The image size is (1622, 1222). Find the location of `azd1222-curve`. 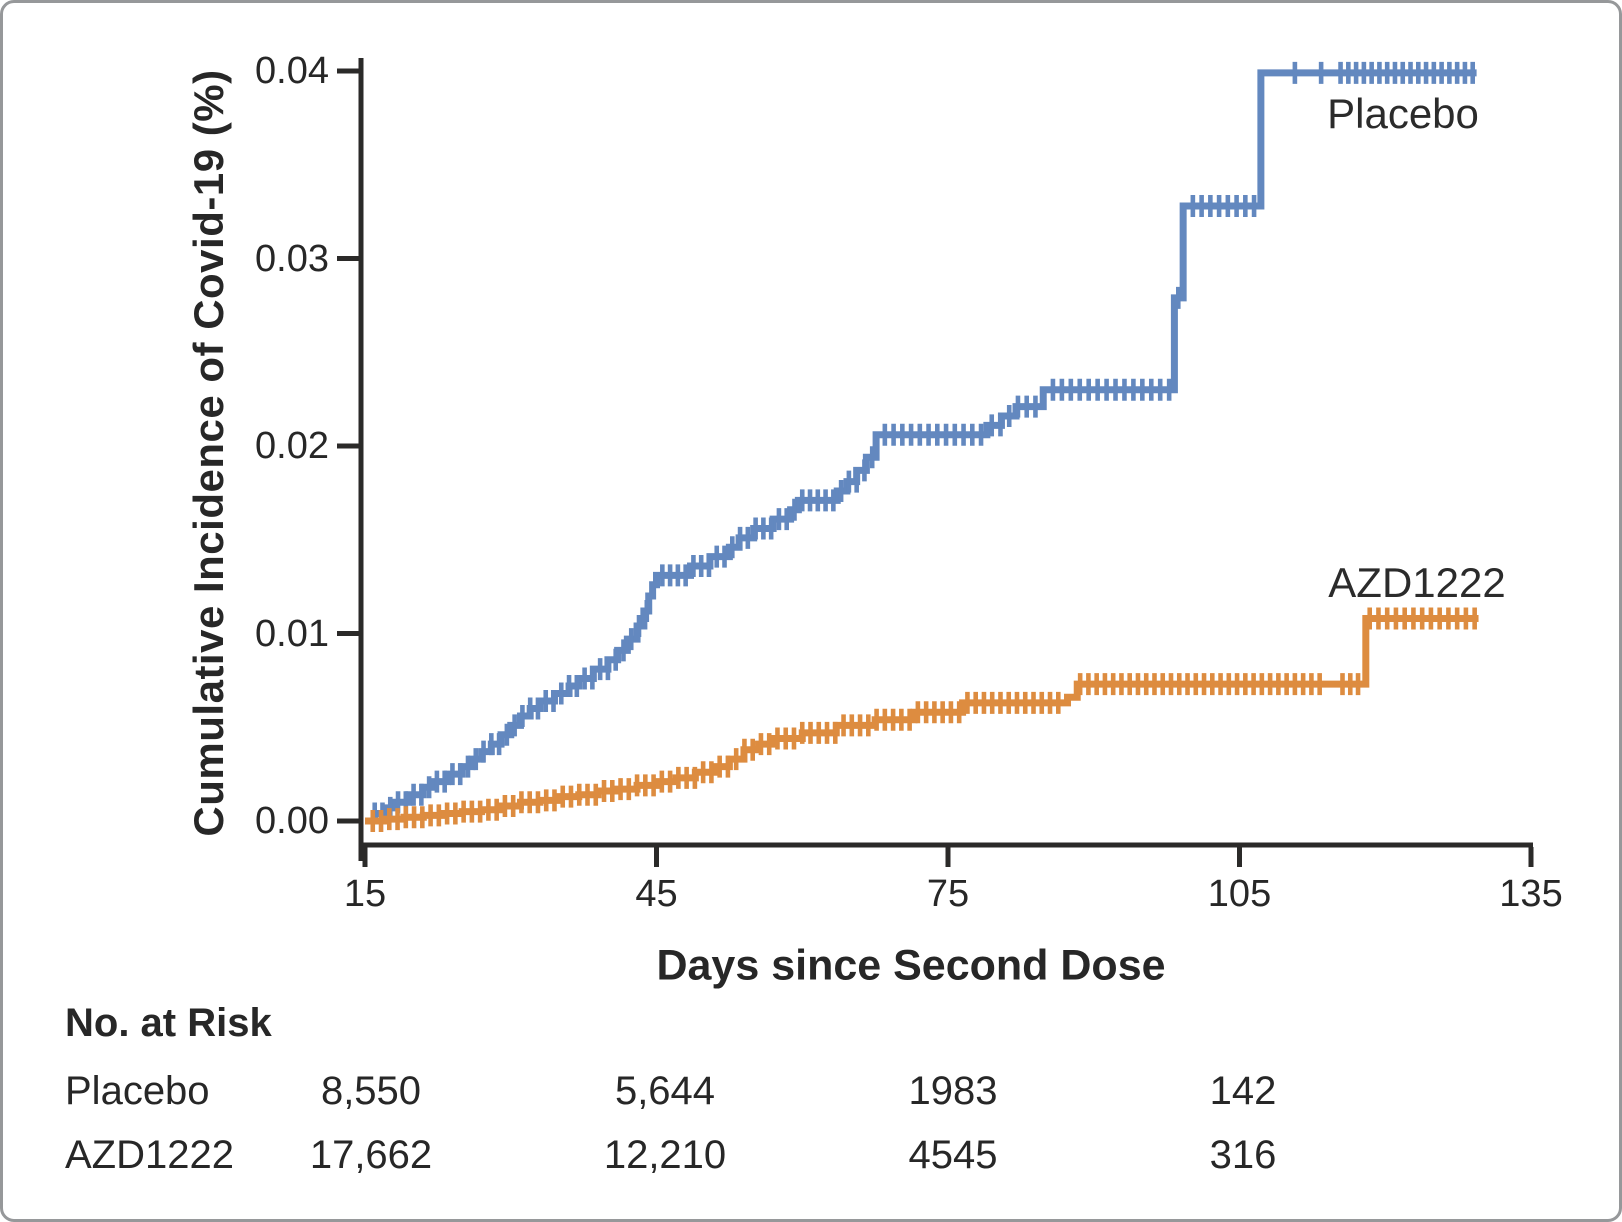

azd1222-curve is located at coordinates (922, 720).